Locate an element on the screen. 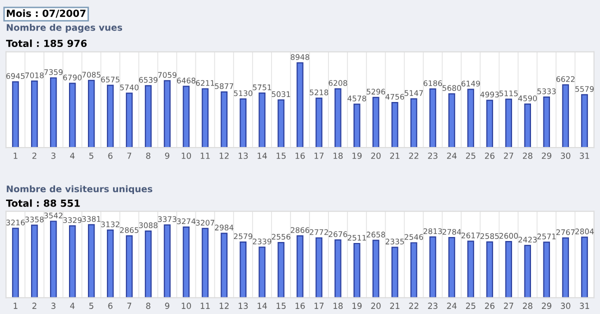  text: Mois : 07/2007 is located at coordinates (46, 13).